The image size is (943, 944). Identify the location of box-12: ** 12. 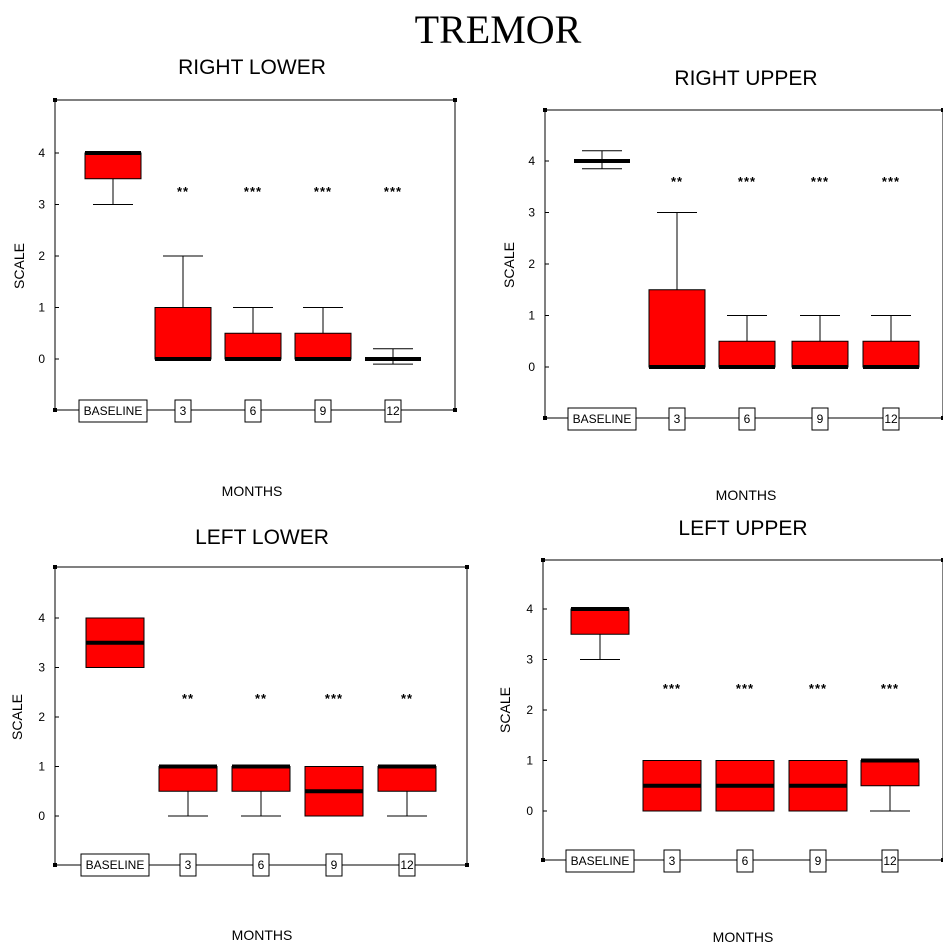
(407, 784).